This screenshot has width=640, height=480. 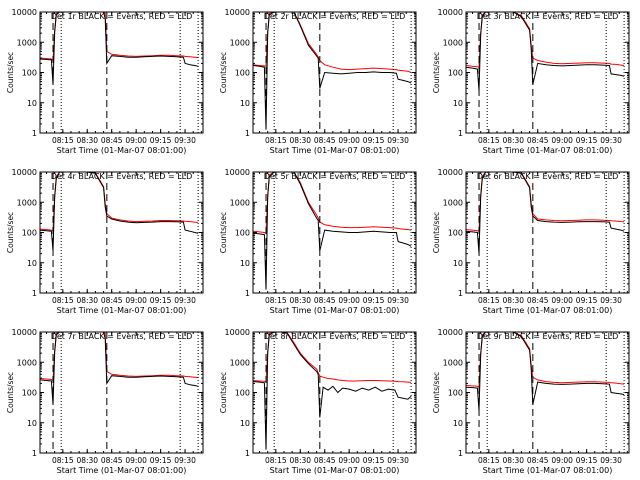 I want to click on chart-title: Det 8r BLACK = Events, RED = LLD, so click(x=335, y=336).